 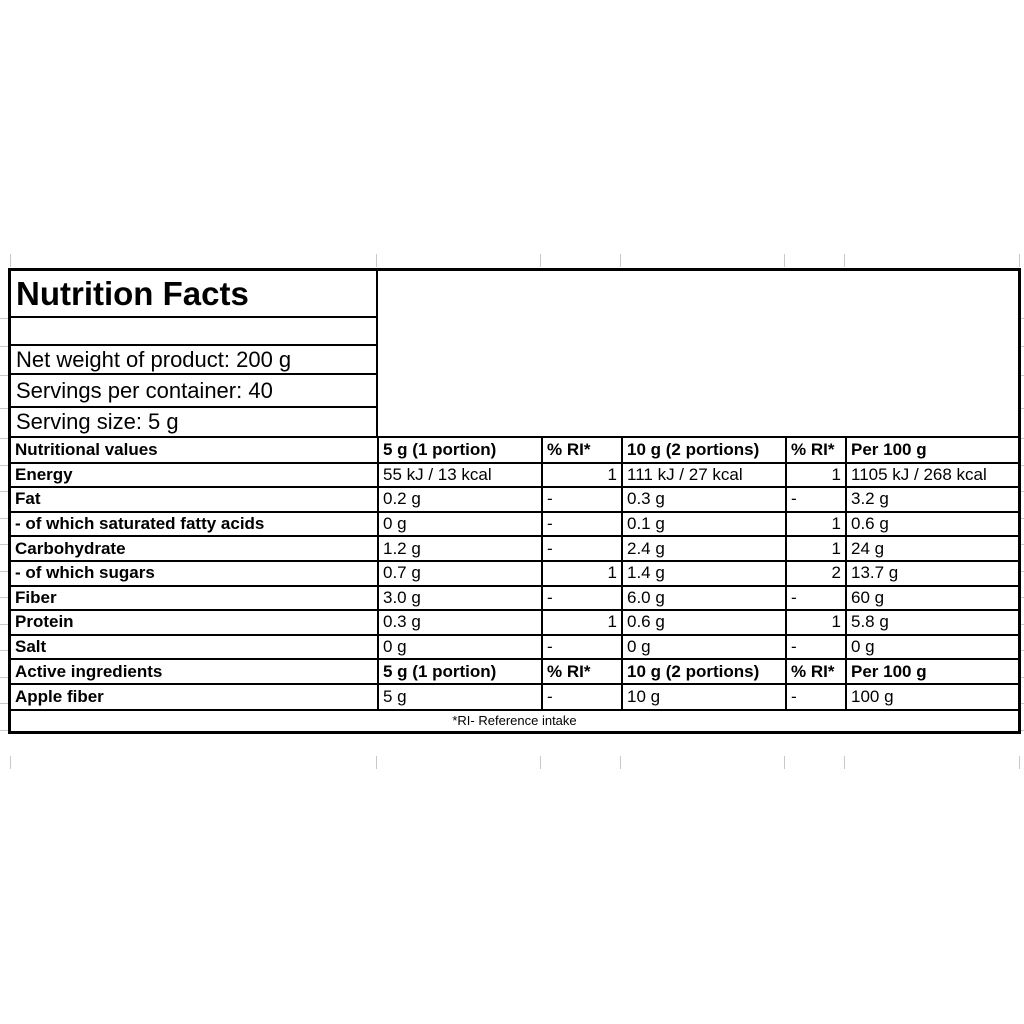 What do you see at coordinates (932, 598) in the screenshot?
I see `value-cell: 60 g` at bounding box center [932, 598].